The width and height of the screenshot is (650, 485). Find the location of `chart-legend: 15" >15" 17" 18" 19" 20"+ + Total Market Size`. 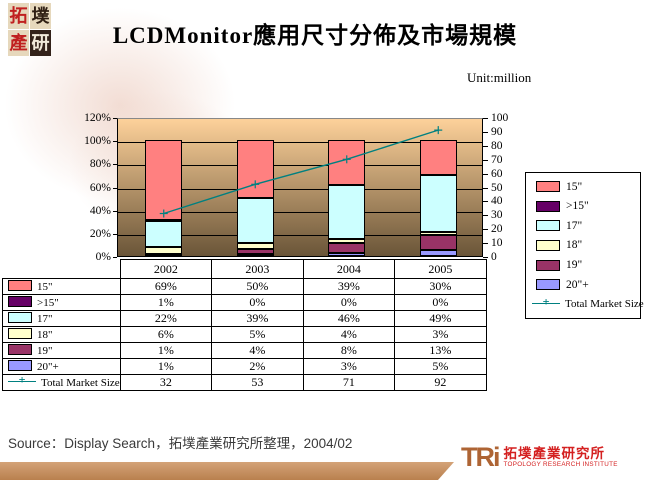

chart-legend: 15" >15" 17" 18" 19" 20"+ + Total Market Size is located at coordinates (584, 245).